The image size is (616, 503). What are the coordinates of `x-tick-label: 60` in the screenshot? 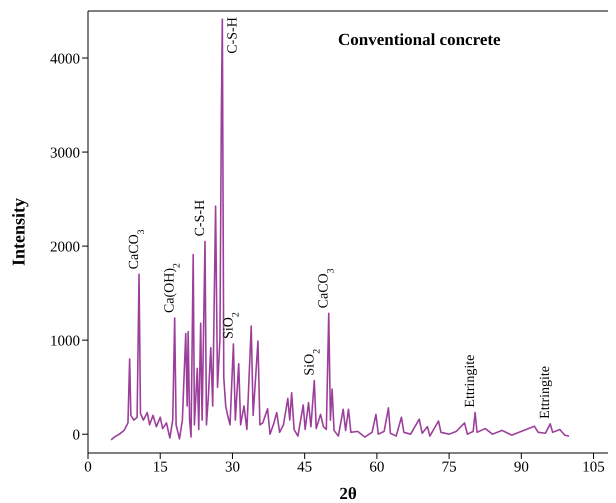 It's located at (376, 468).